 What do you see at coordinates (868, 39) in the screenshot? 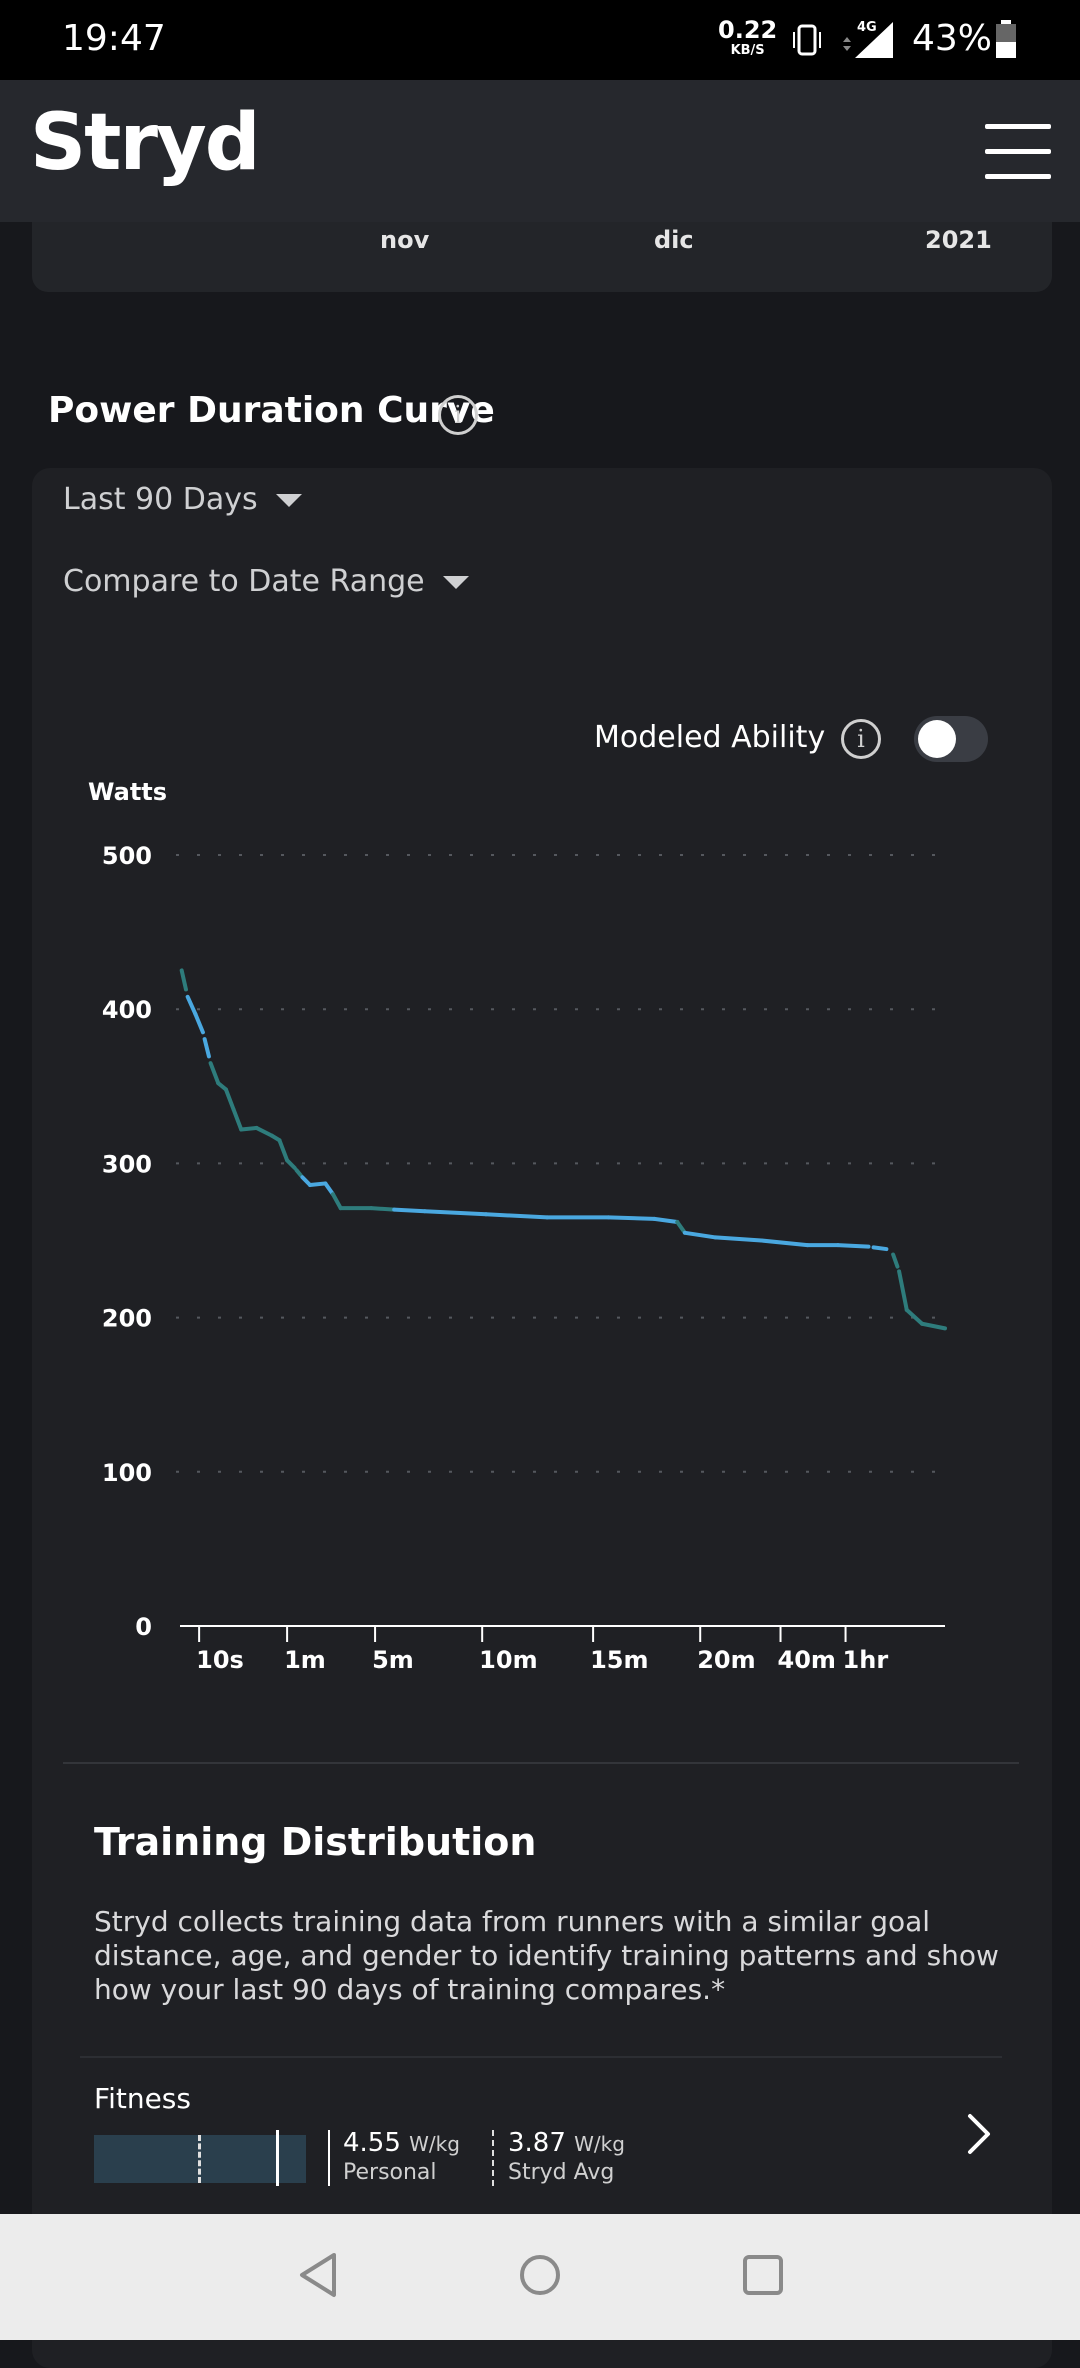
I see `signal-icon: 4G` at bounding box center [868, 39].